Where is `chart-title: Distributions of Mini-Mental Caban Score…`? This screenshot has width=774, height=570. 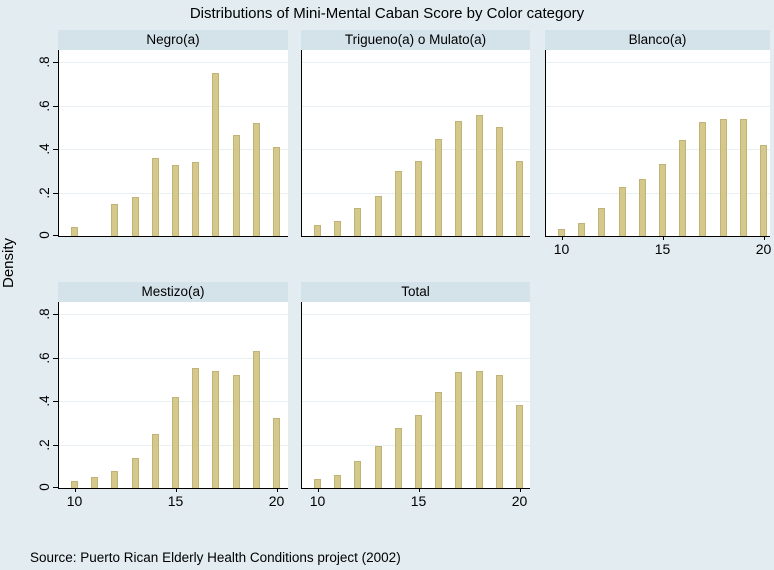
chart-title: Distributions of Mini-Mental Caban Score… is located at coordinates (387, 13).